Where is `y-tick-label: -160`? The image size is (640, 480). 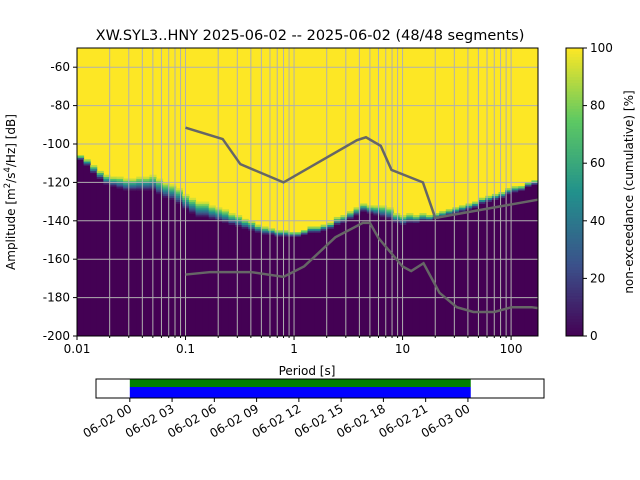
y-tick-label: -160 is located at coordinates (56, 259).